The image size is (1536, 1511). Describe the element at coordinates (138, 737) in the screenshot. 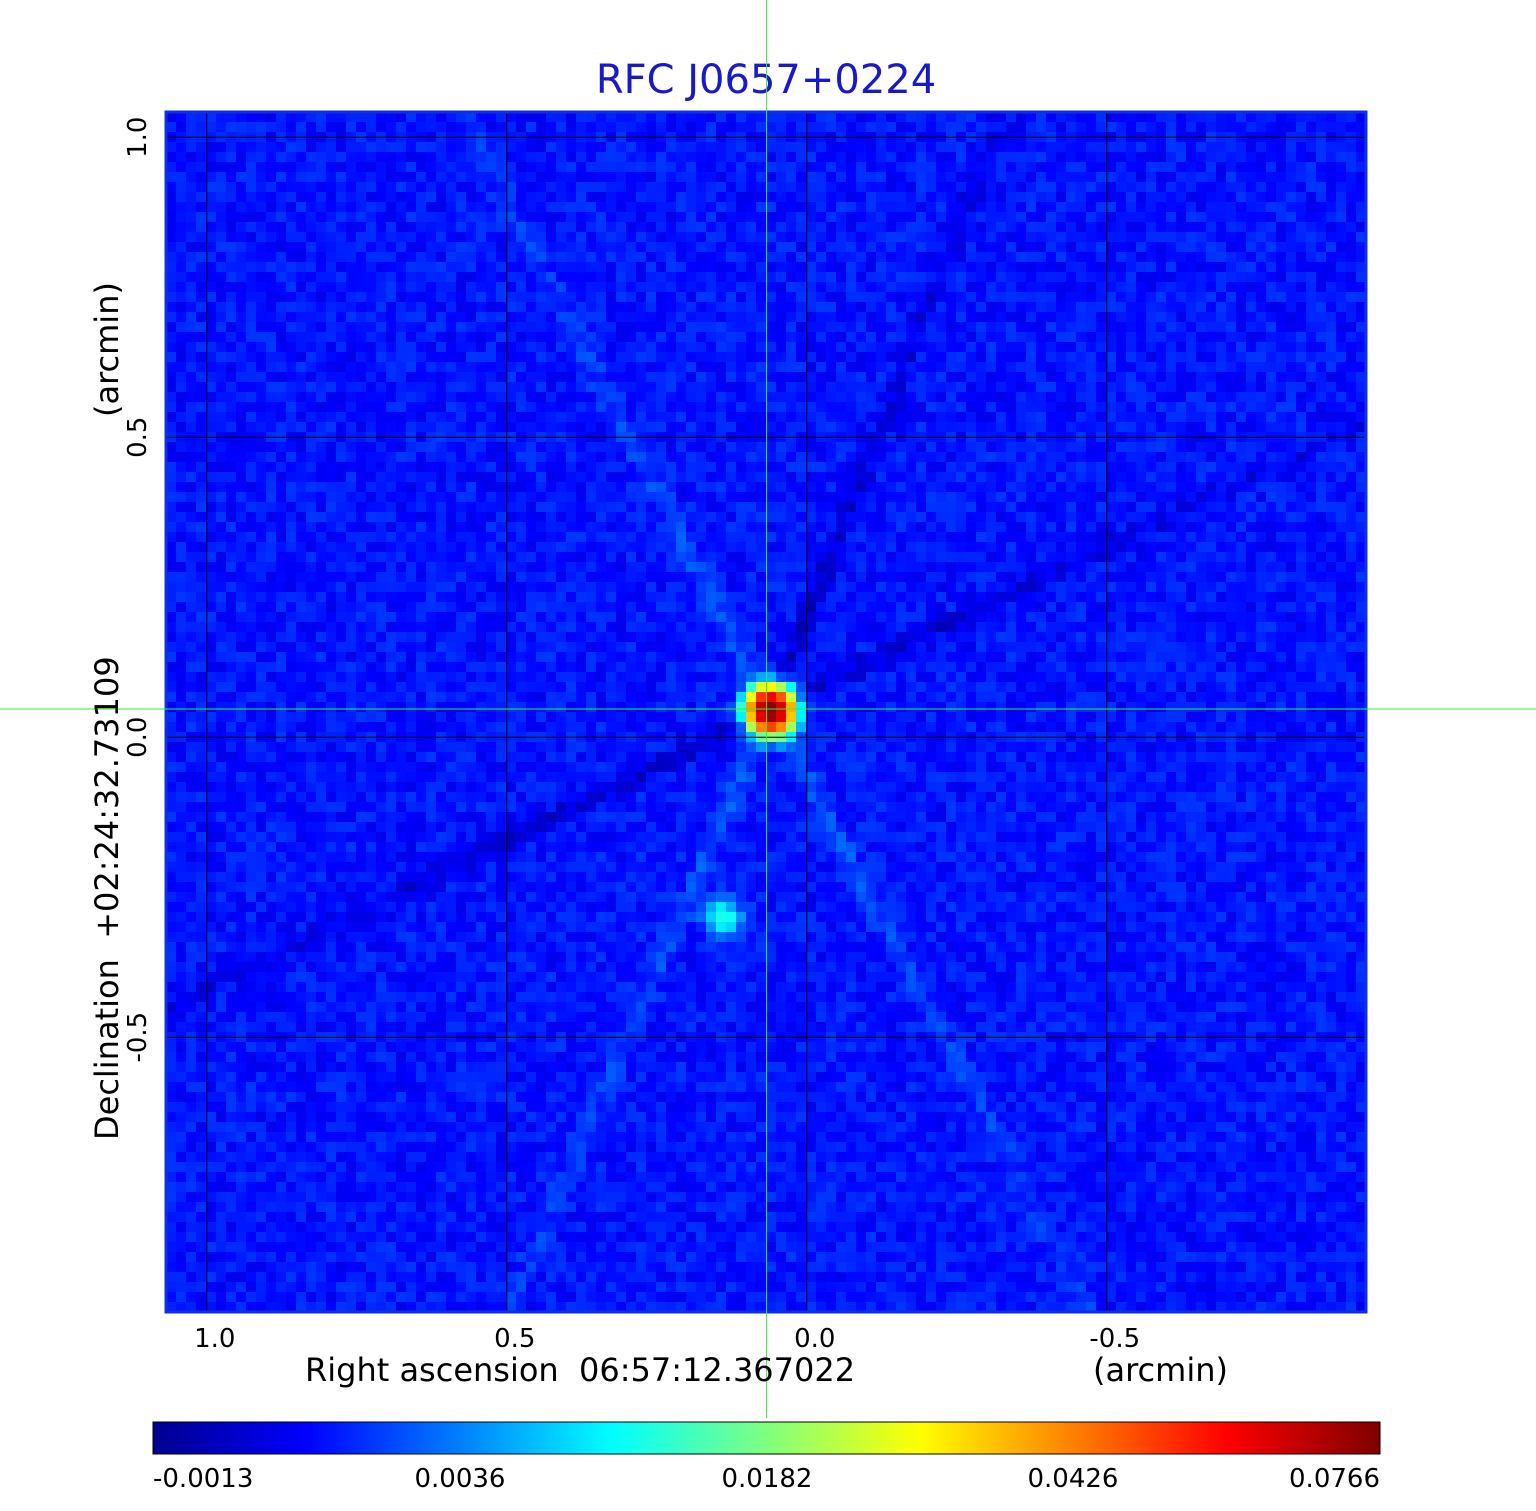

I see `y-tick-label: 0.0` at that location.